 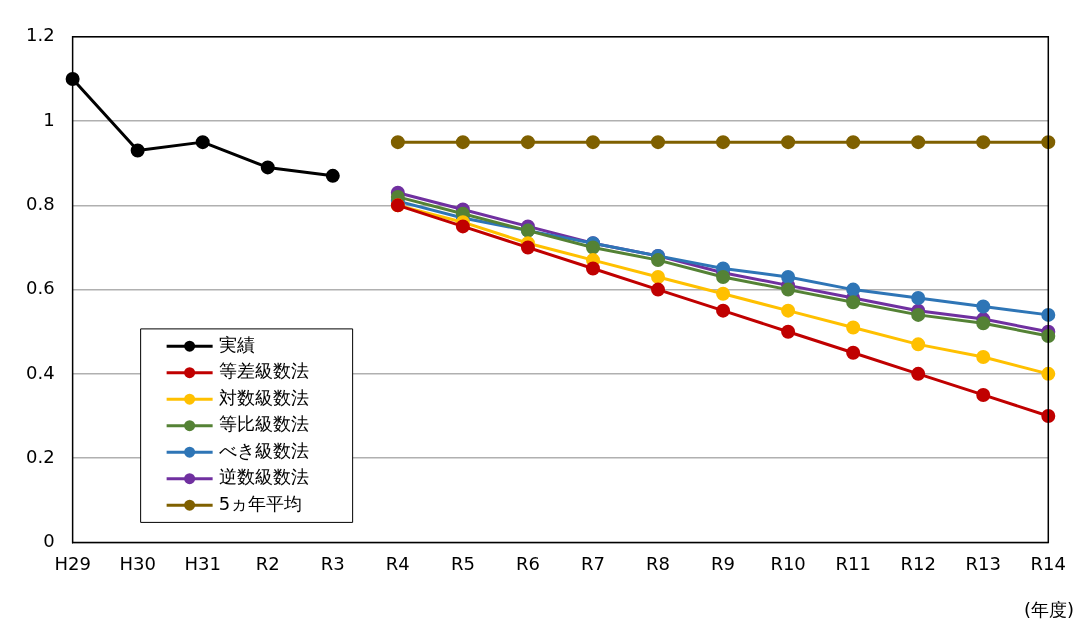 I want to click on x-tick-label: R9, so click(x=723, y=563).